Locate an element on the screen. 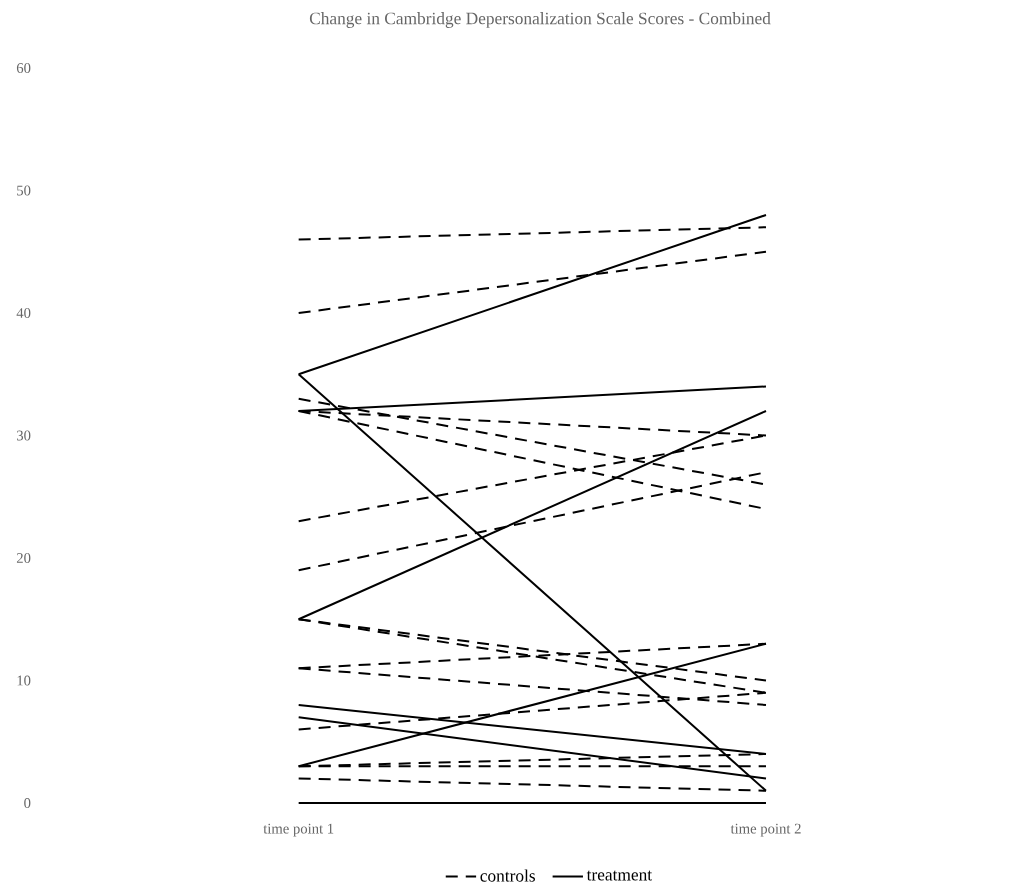 This screenshot has height=886, width=1023. legend-label: controls is located at coordinates (508, 875).